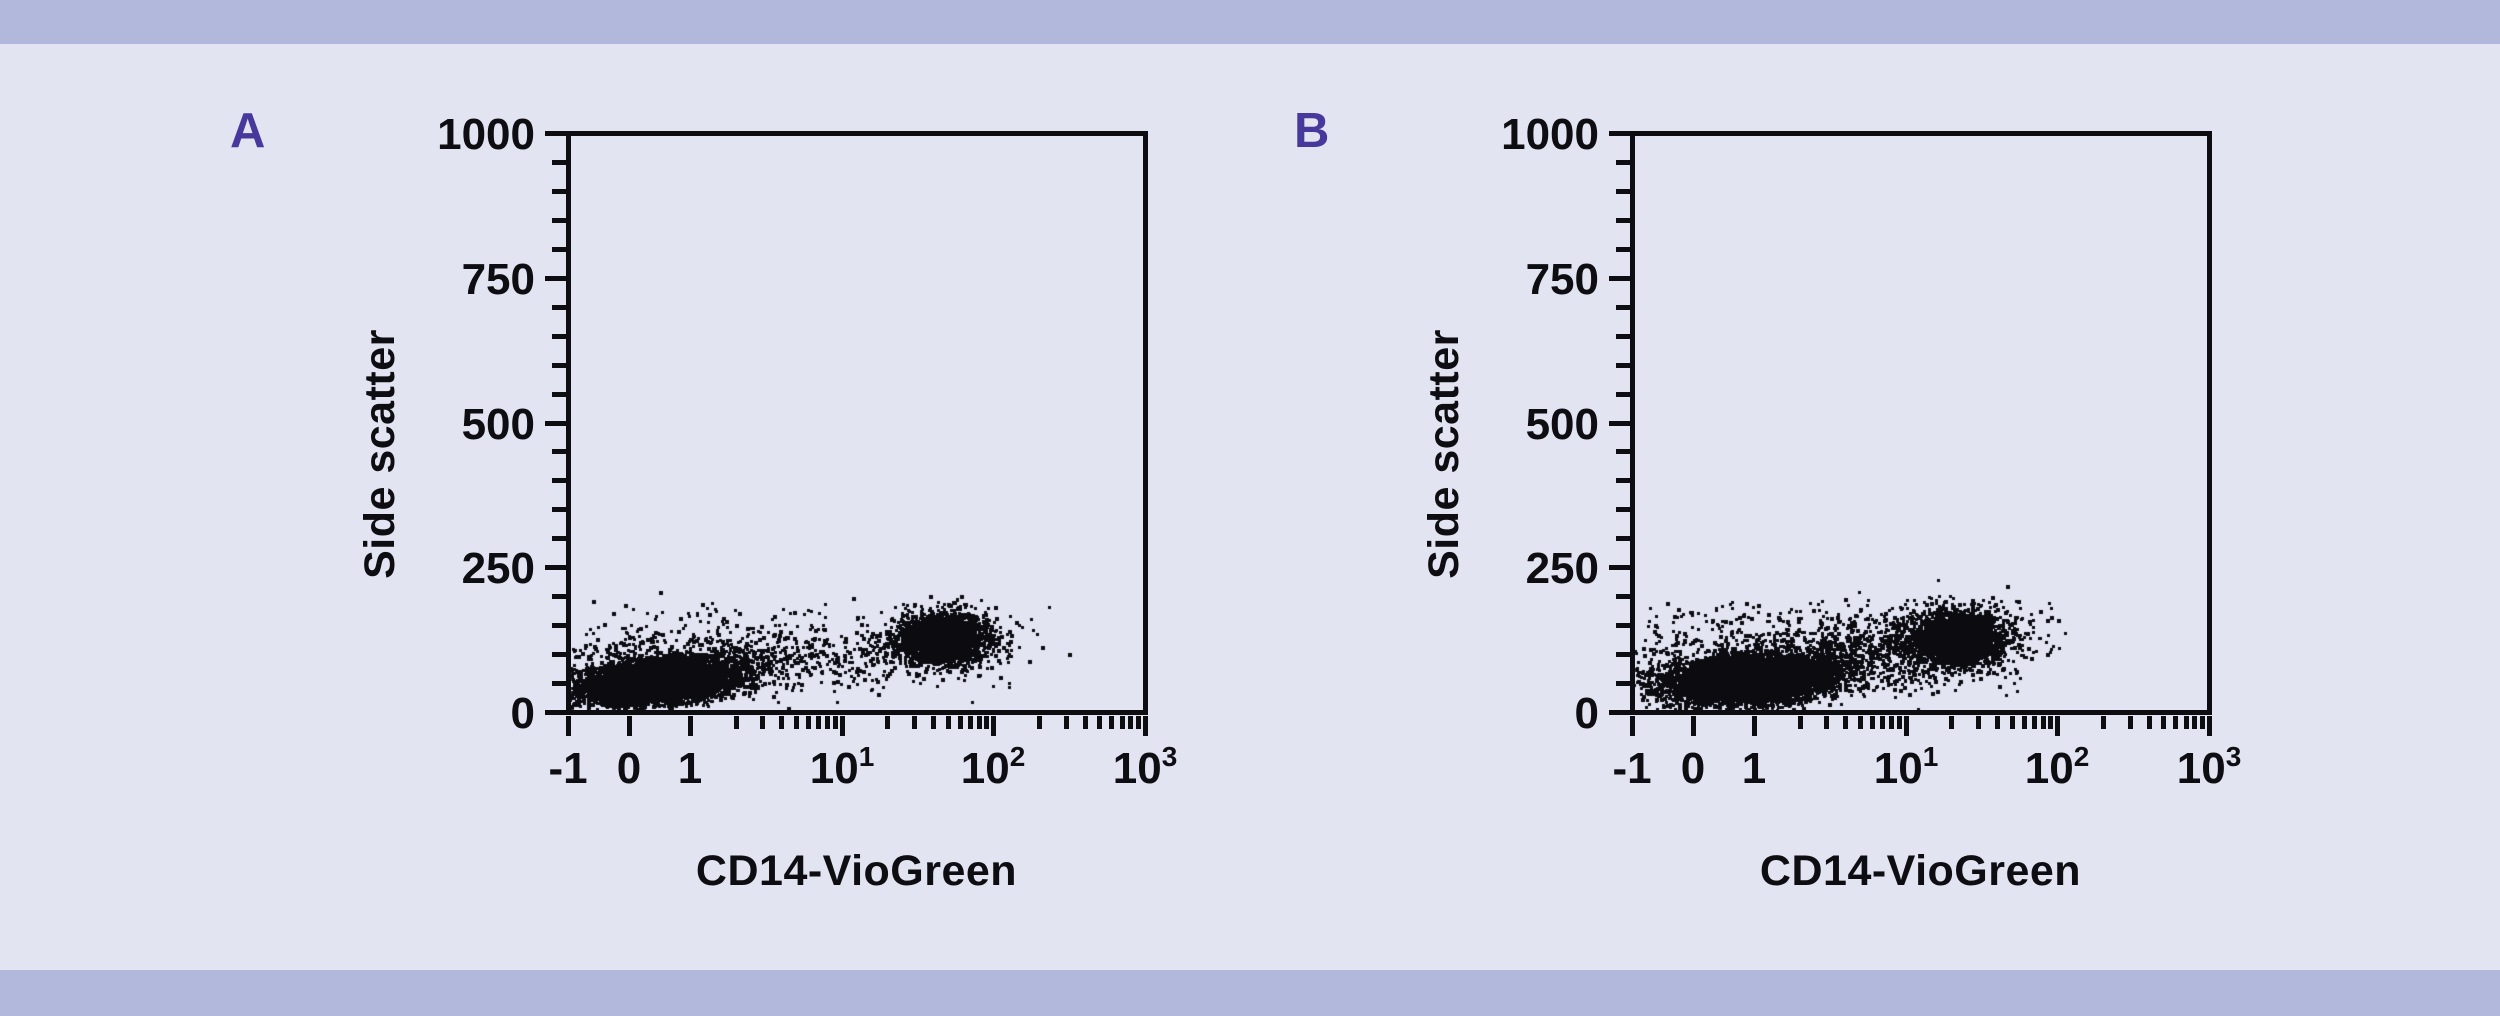 Image resolution: width=2500 pixels, height=1016 pixels. I want to click on y-tick-label: 1000, so click(486, 134).